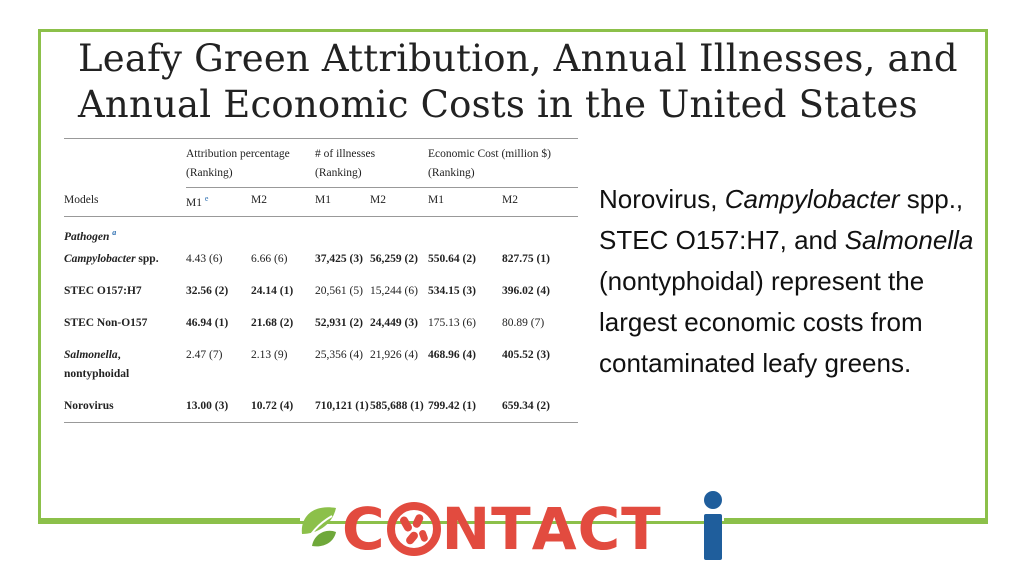 The height and width of the screenshot is (576, 1024). Describe the element at coordinates (269, 354) in the screenshot. I see `table-cell: 2.13 (9)` at that location.